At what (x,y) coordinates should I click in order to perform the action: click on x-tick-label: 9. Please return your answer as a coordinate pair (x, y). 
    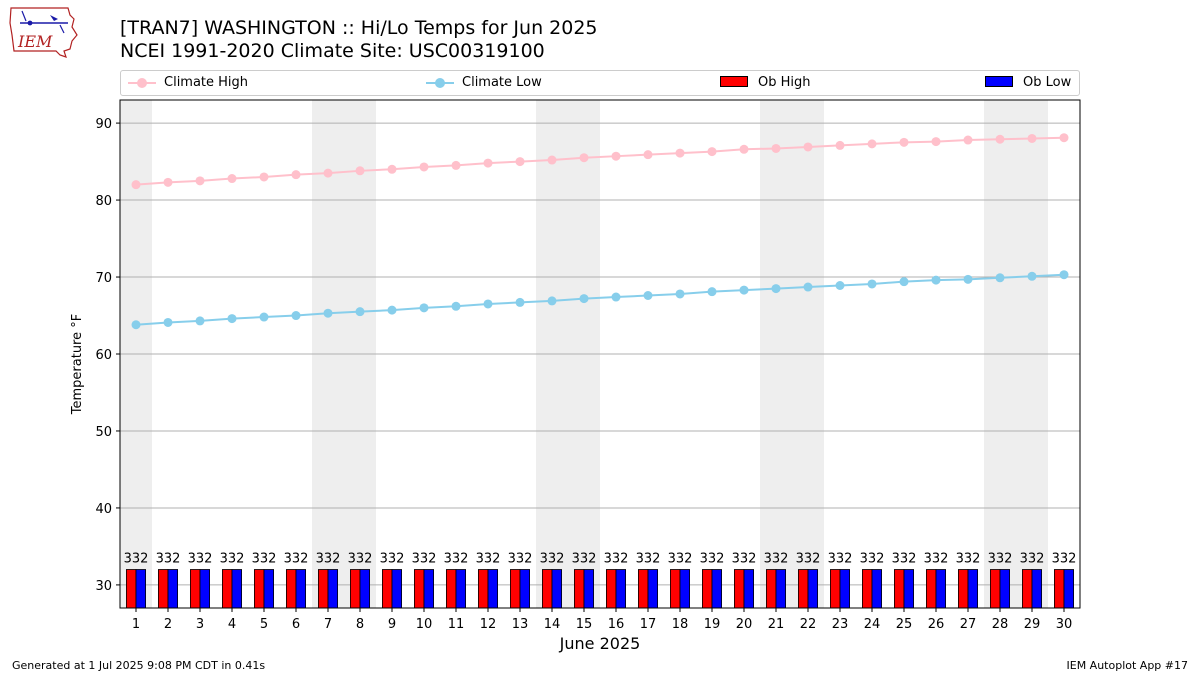
    Looking at the image, I should click on (392, 624).